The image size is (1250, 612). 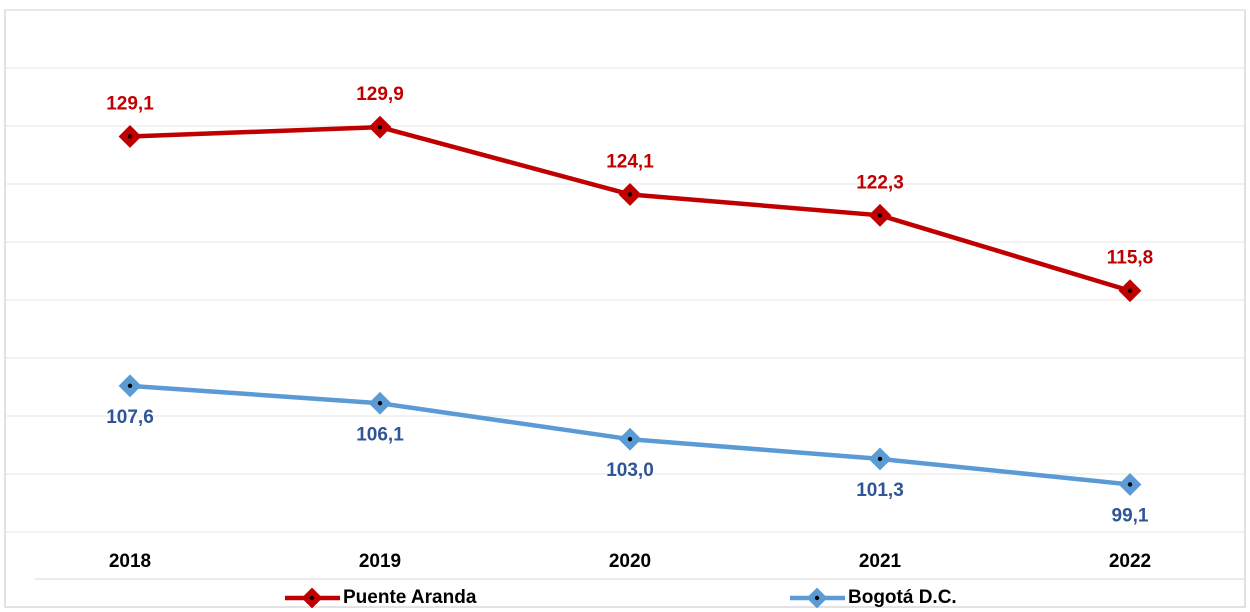 I want to click on x-tick-label: 2021, so click(x=880, y=561).